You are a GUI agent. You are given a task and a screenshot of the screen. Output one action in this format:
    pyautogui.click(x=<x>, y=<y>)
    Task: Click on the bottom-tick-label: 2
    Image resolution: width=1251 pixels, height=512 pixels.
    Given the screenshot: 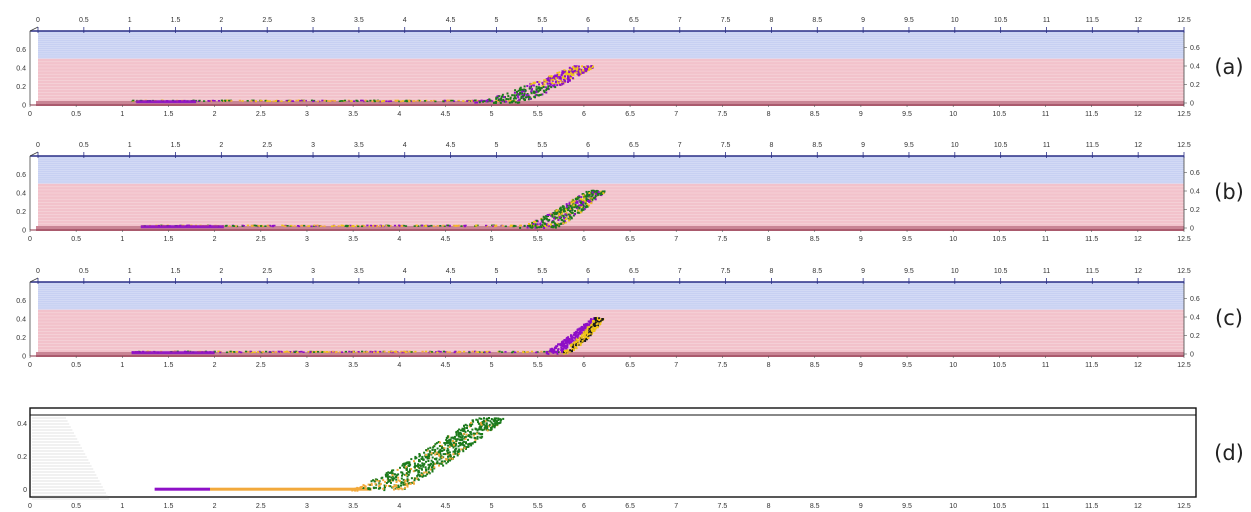 What is the action you would take?
    pyautogui.click(x=215, y=114)
    